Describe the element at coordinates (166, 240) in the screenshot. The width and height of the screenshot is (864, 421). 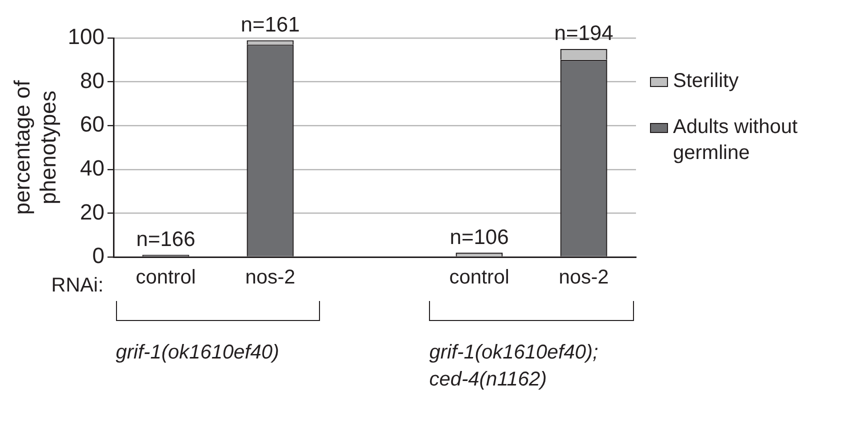
I see `annotation: n=166` at that location.